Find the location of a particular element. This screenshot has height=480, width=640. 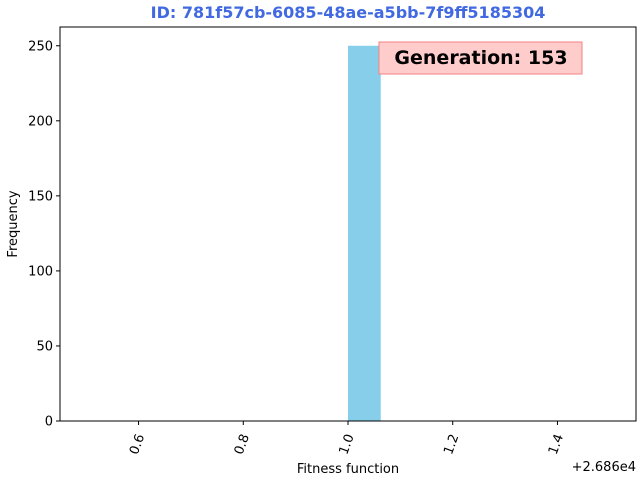

x-tick-label: 1.0 is located at coordinates (347, 444).